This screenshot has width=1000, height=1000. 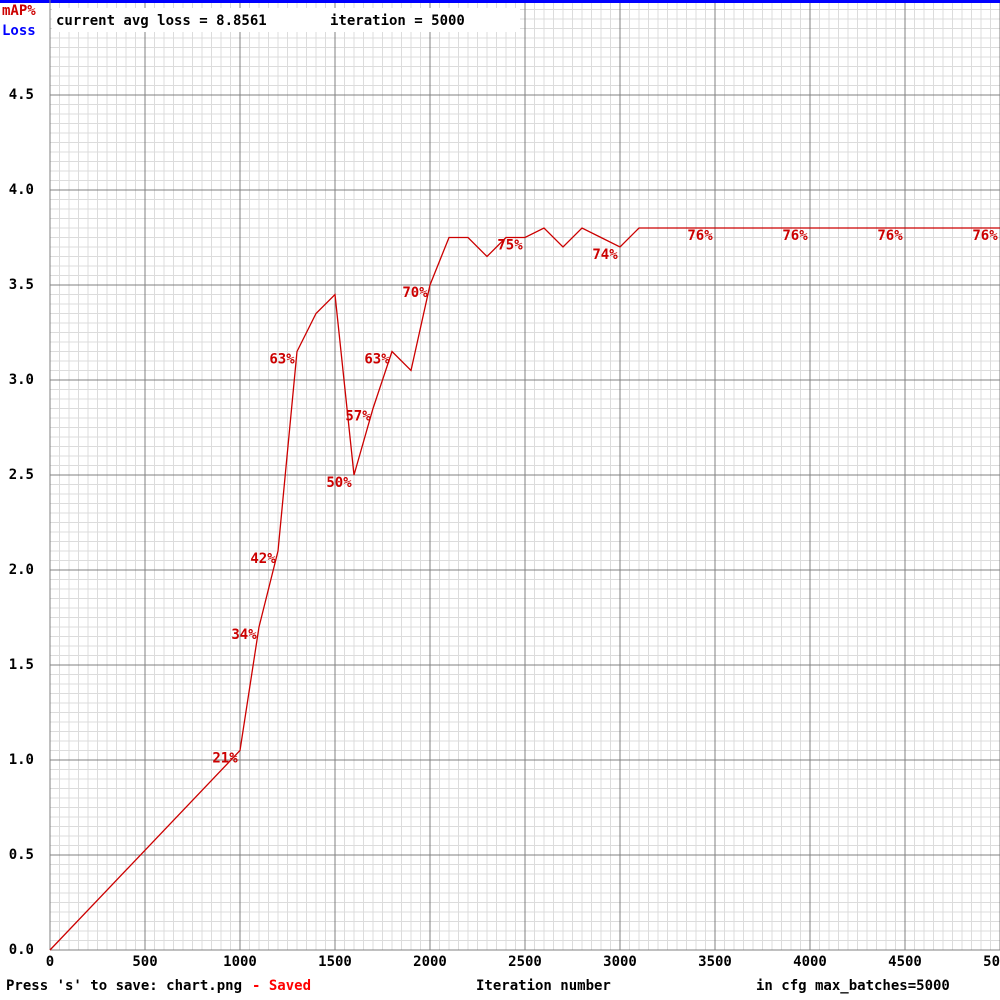 I want to click on data-label: 50%, so click(x=339, y=483).